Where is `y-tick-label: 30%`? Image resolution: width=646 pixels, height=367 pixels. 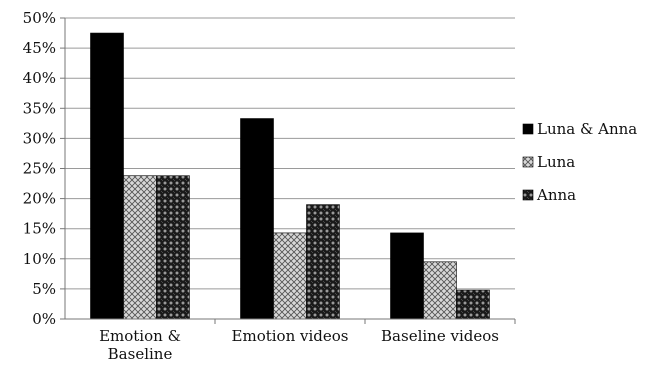 y-tick-label: 30% is located at coordinates (39, 138).